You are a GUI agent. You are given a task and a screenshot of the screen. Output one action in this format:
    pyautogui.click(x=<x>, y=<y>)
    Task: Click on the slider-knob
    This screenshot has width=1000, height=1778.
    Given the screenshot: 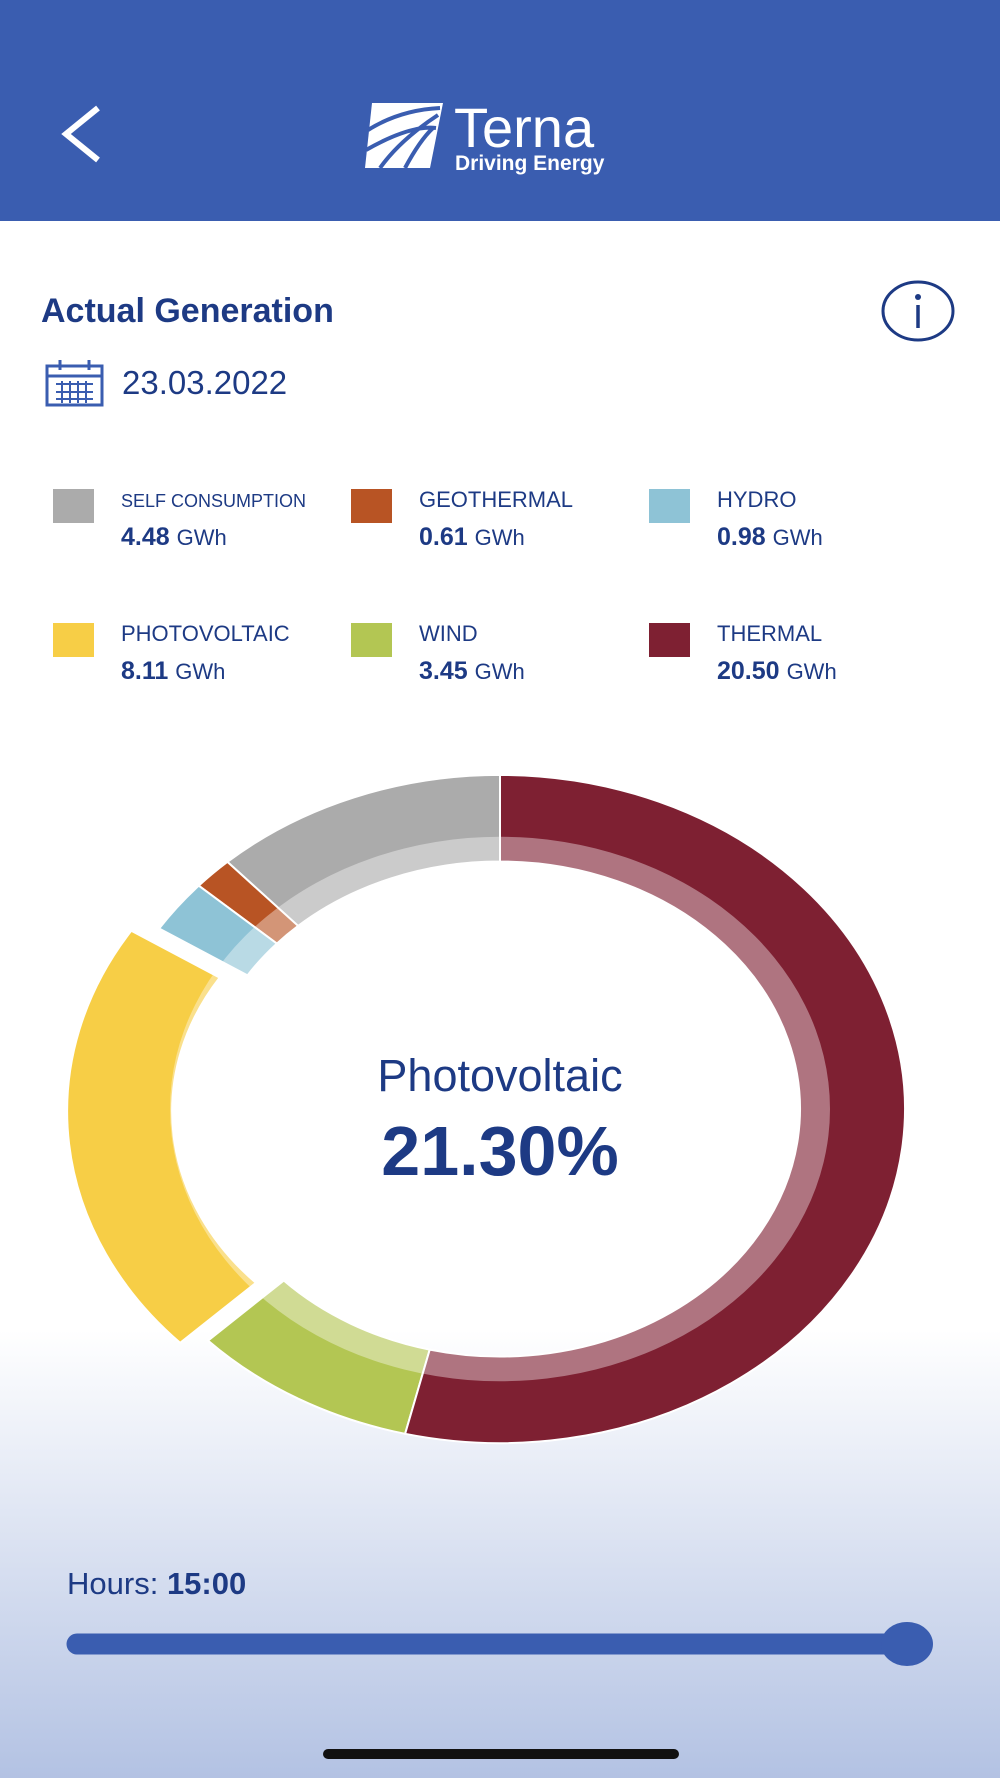 What is the action you would take?
    pyautogui.click(x=907, y=1644)
    